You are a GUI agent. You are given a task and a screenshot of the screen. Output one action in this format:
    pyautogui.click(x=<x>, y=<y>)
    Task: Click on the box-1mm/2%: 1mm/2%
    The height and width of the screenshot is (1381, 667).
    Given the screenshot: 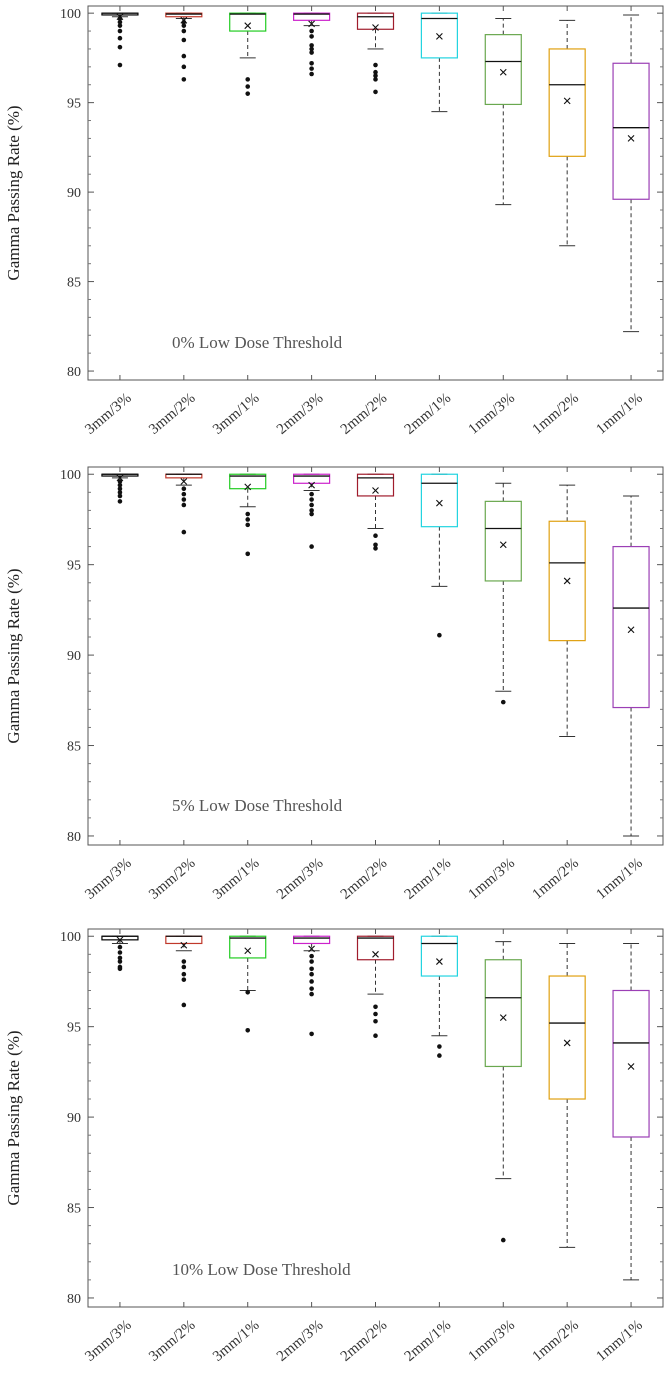 What is the action you would take?
    pyautogui.click(x=557, y=222)
    